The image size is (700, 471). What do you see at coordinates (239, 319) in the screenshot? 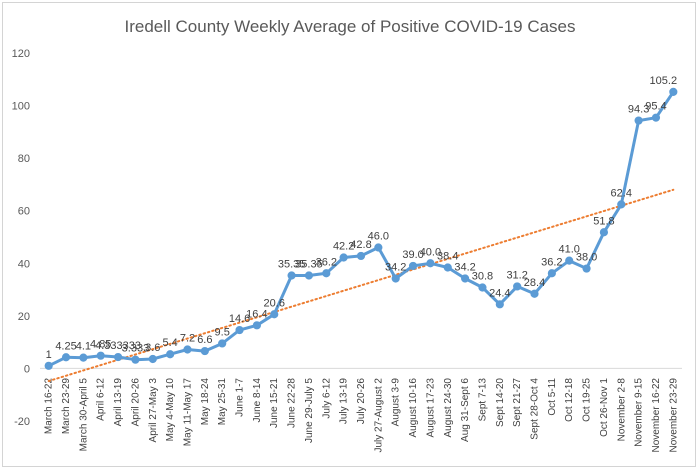
I see `data-label: 14.6` at bounding box center [239, 319].